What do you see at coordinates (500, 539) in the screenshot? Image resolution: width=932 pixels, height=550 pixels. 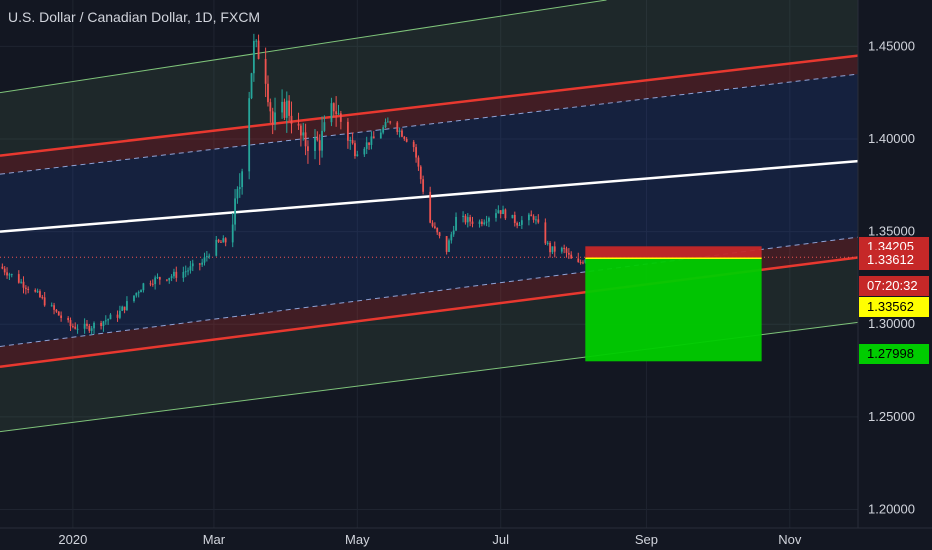 I see `time-tick-3: Jul` at bounding box center [500, 539].